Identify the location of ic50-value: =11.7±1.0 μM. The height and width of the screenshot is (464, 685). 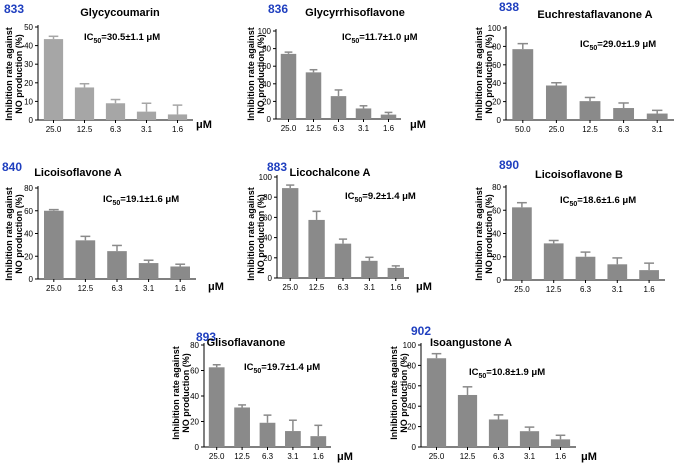
(388, 37).